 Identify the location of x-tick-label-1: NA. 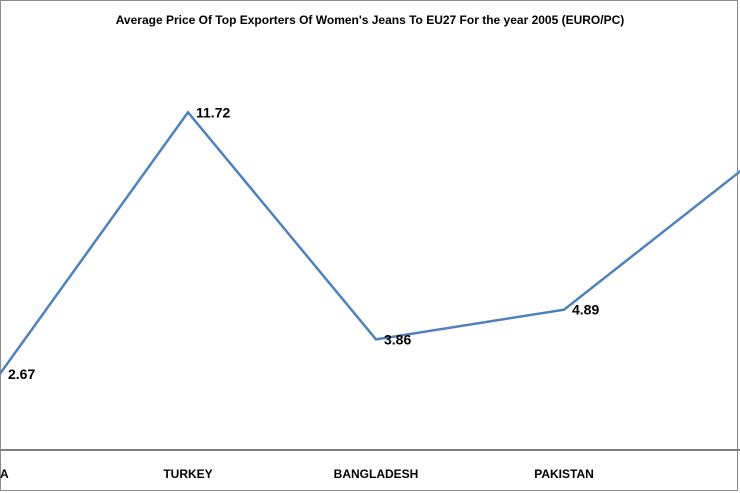
(4, 474).